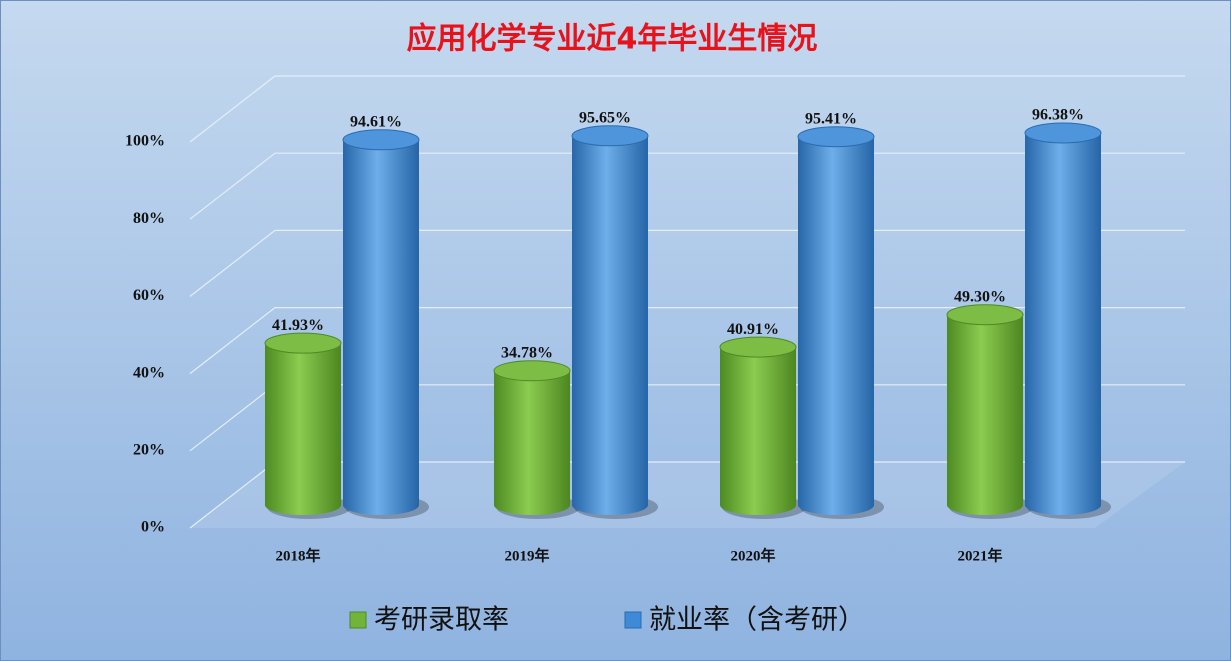  I want to click on x-tick-label: 2021年, so click(979, 555).